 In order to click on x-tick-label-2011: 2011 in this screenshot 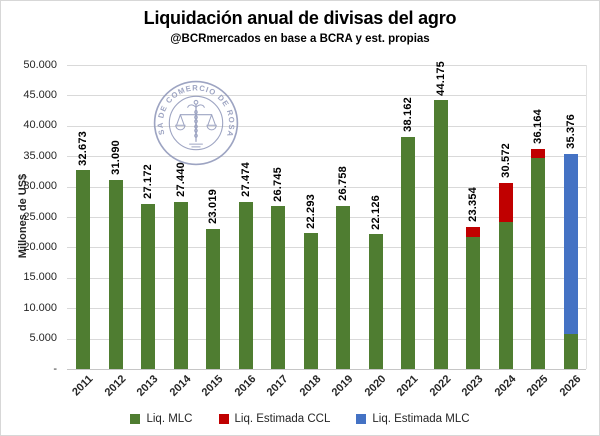, I will do `click(83, 386)`.